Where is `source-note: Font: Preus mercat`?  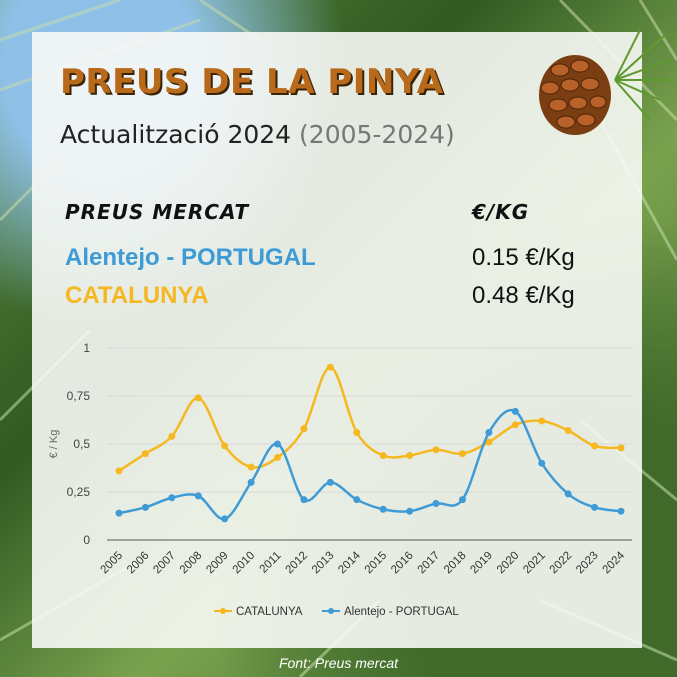
source-note: Font: Preus mercat is located at coordinates (338, 663).